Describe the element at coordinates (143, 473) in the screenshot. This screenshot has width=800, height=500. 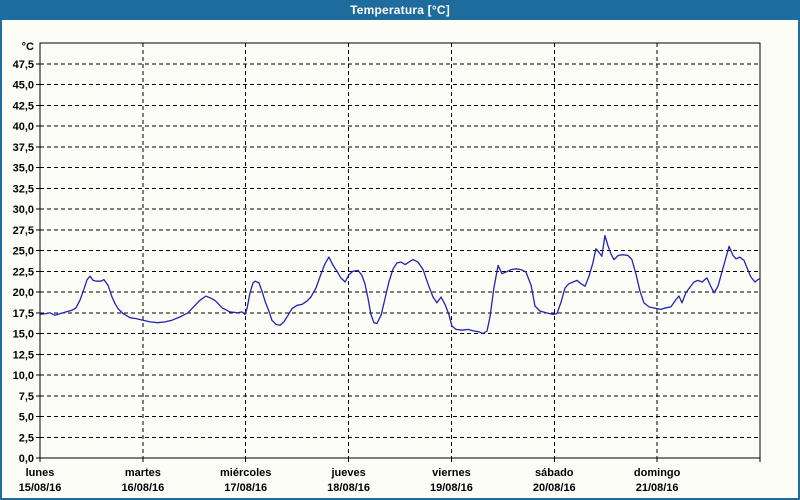
I see `x-day-name-label: martes` at that location.